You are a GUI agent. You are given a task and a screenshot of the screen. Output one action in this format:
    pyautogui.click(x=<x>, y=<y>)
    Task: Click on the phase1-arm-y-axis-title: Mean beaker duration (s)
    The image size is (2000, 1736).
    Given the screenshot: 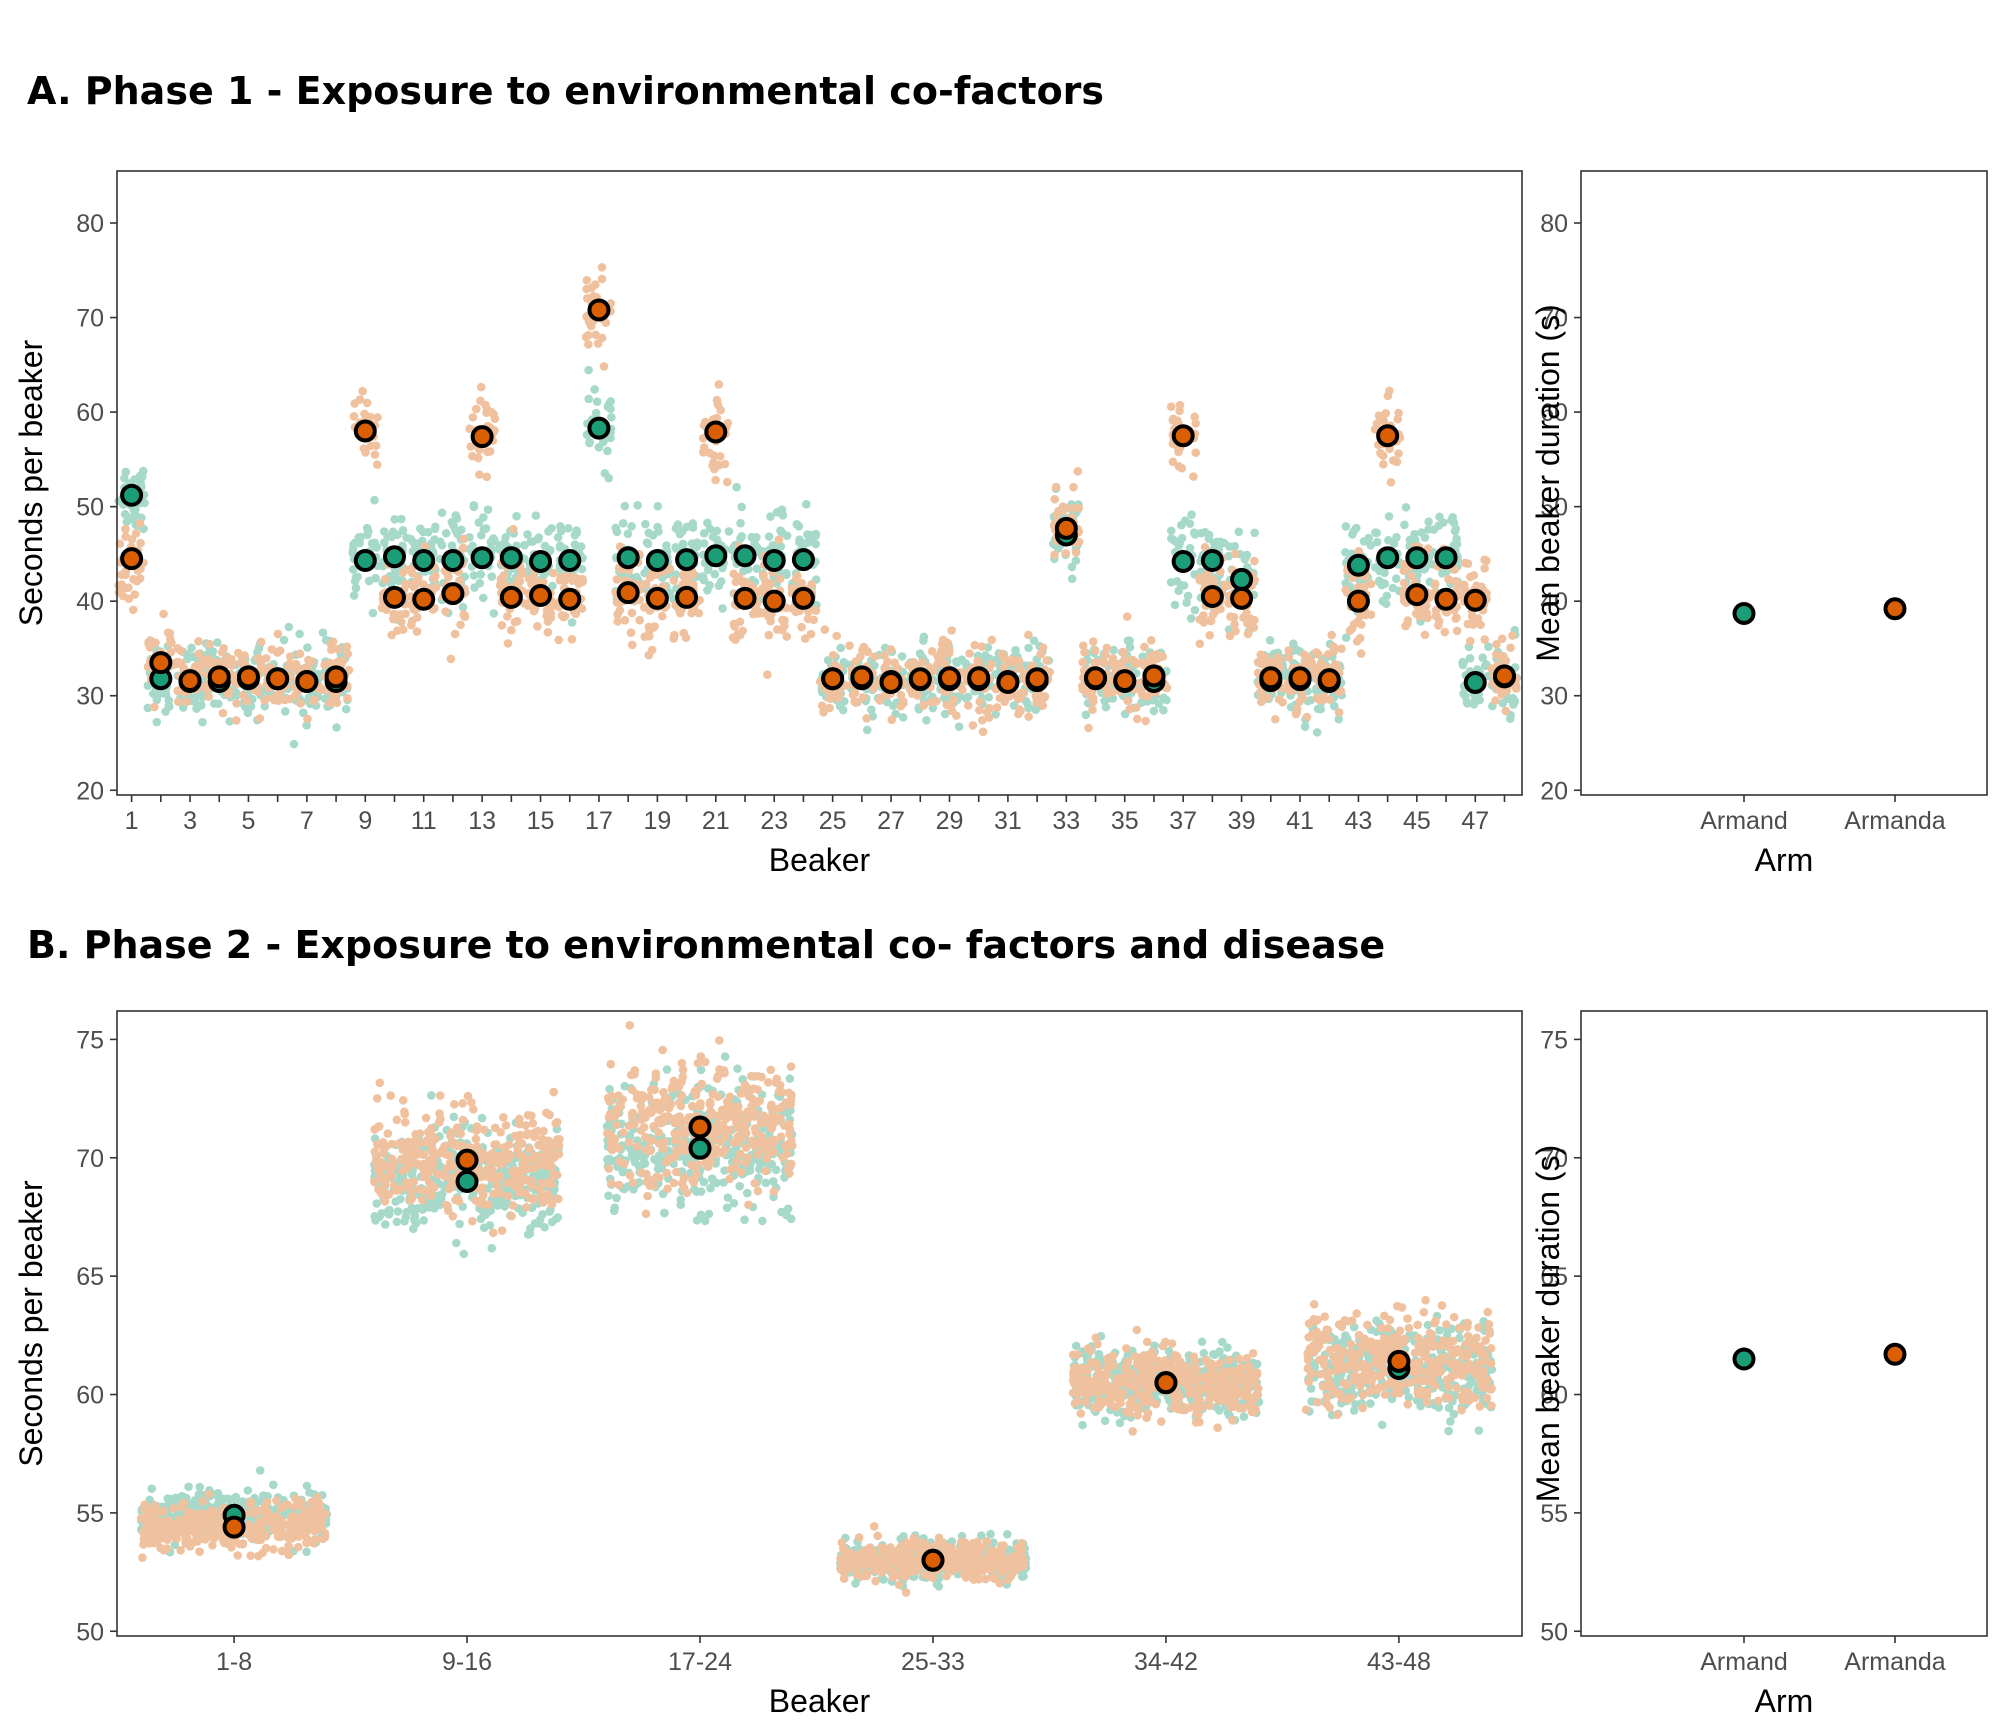 What is the action you would take?
    pyautogui.click(x=1548, y=483)
    